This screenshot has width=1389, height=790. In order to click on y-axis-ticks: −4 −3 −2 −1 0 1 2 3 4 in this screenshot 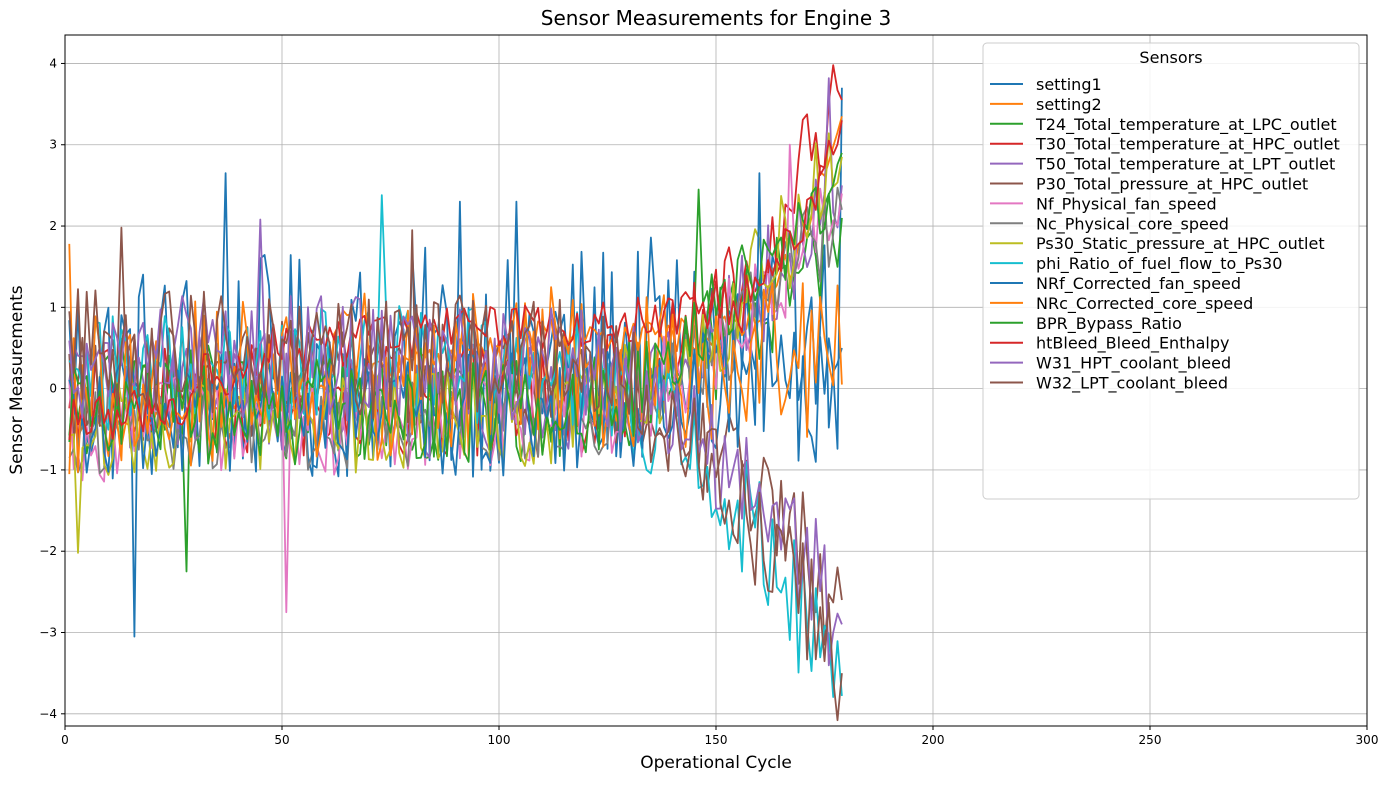, I will do `click(52, 388)`.